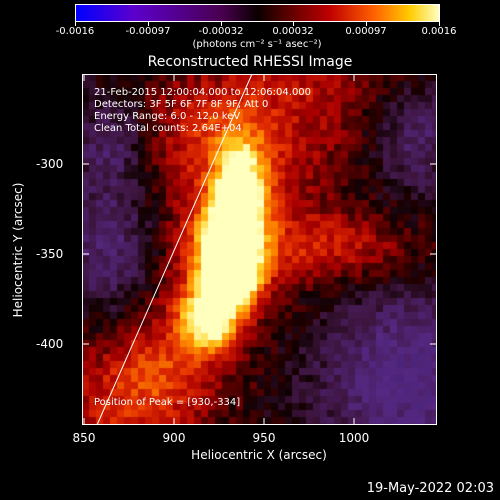  What do you see at coordinates (259, 455) in the screenshot?
I see `x-axis-label: Heliocentric X (arcsec)` at bounding box center [259, 455].